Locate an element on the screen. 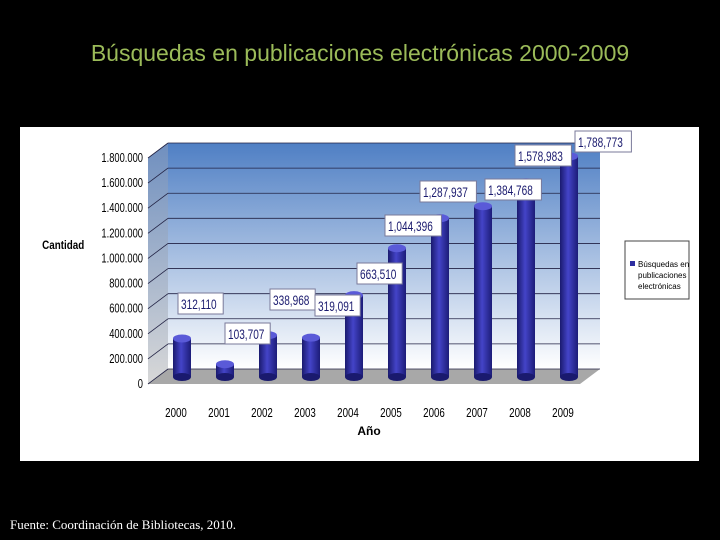 The image size is (720, 540). svg-text: 312,110 is located at coordinates (199, 304).